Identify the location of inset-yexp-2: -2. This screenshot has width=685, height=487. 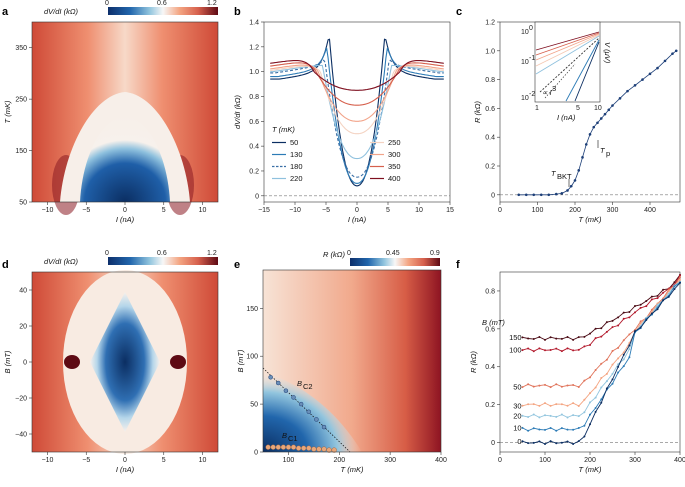
(532, 94).